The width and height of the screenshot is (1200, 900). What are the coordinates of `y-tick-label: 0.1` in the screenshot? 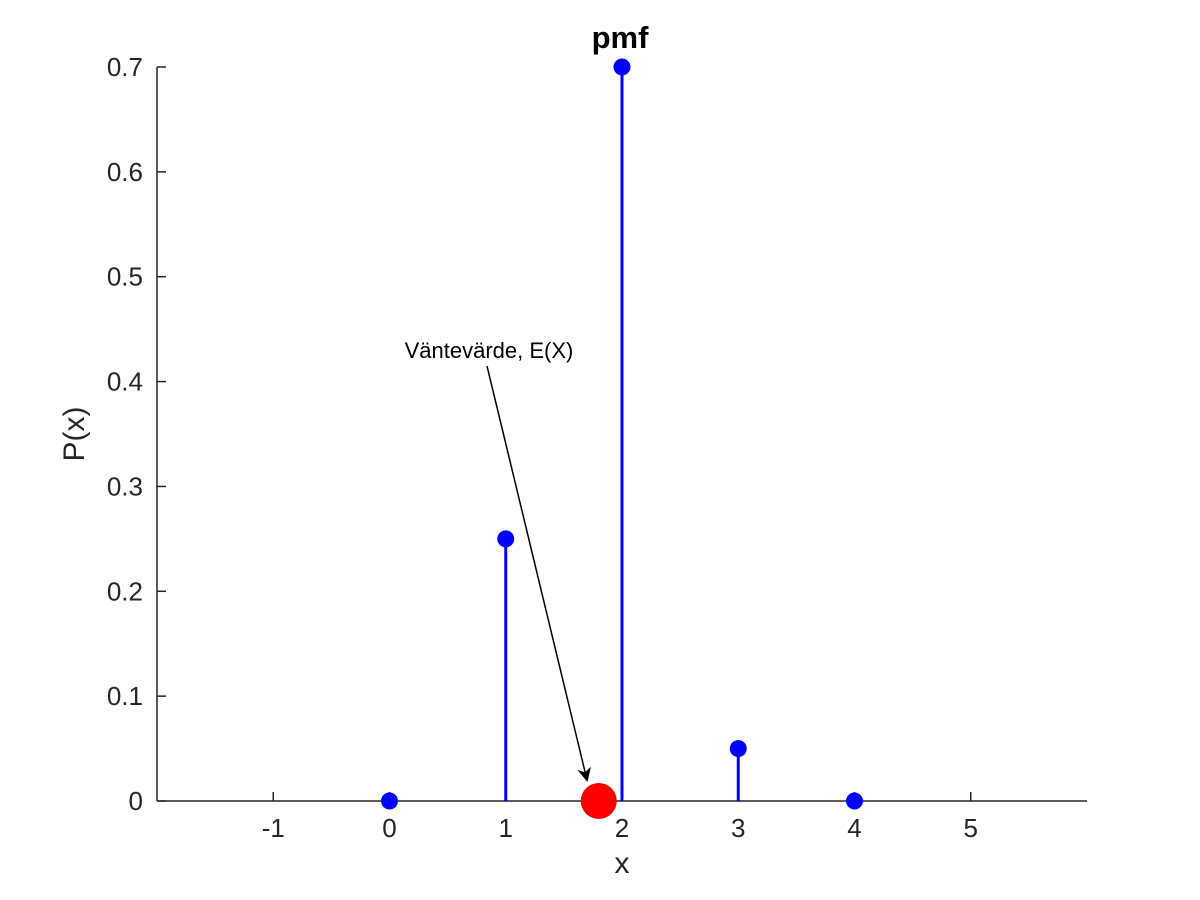 It's located at (125, 696).